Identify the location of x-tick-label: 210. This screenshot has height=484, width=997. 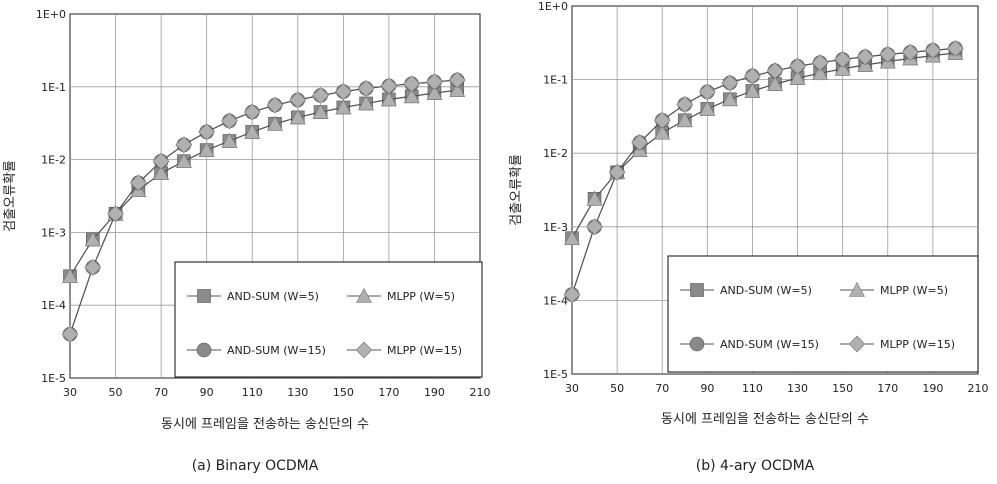
(480, 392).